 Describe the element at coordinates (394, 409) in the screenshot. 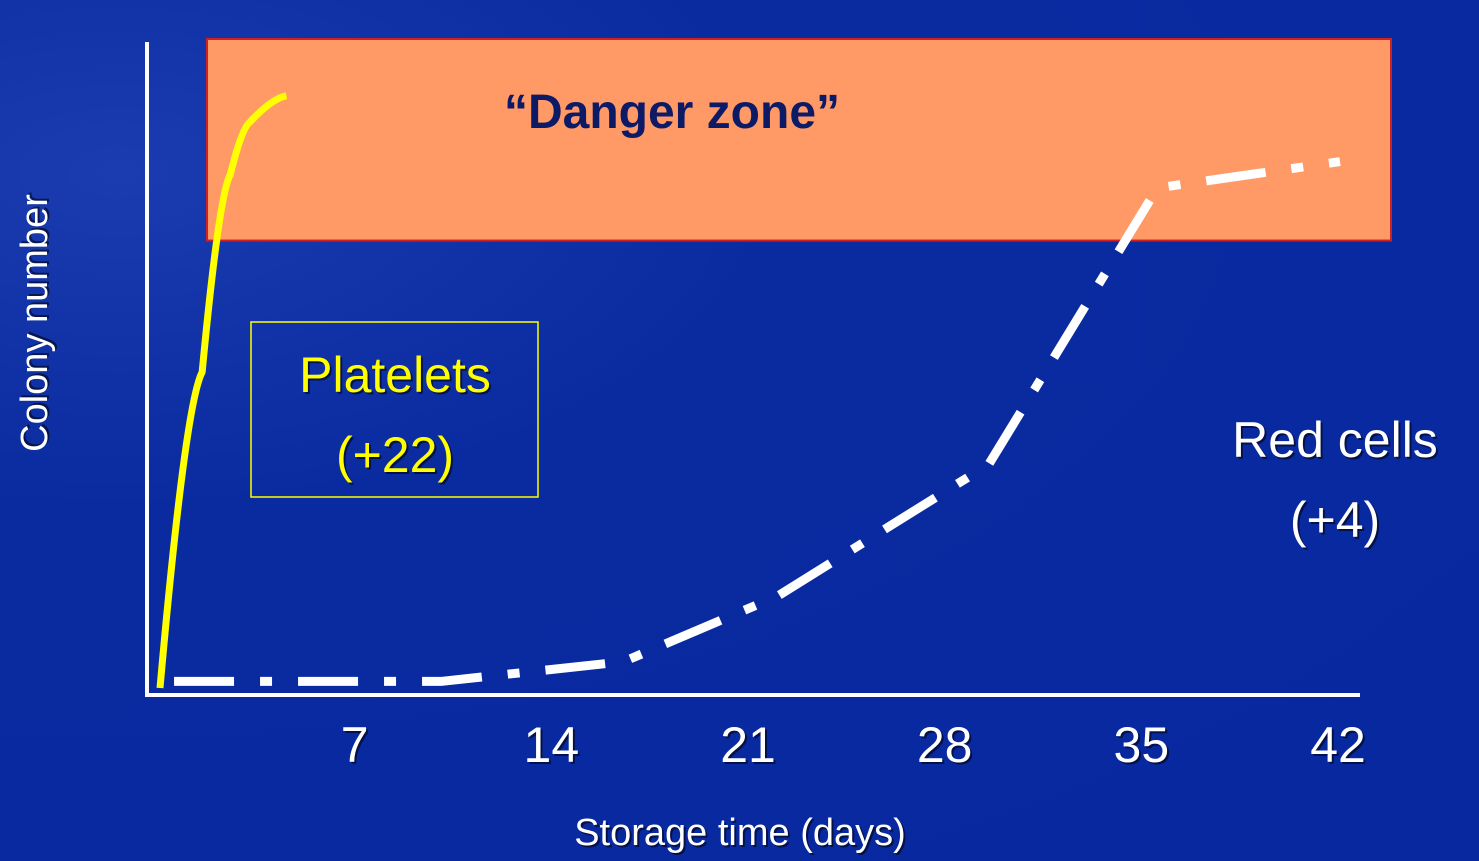

I see `platelets-label-box` at that location.